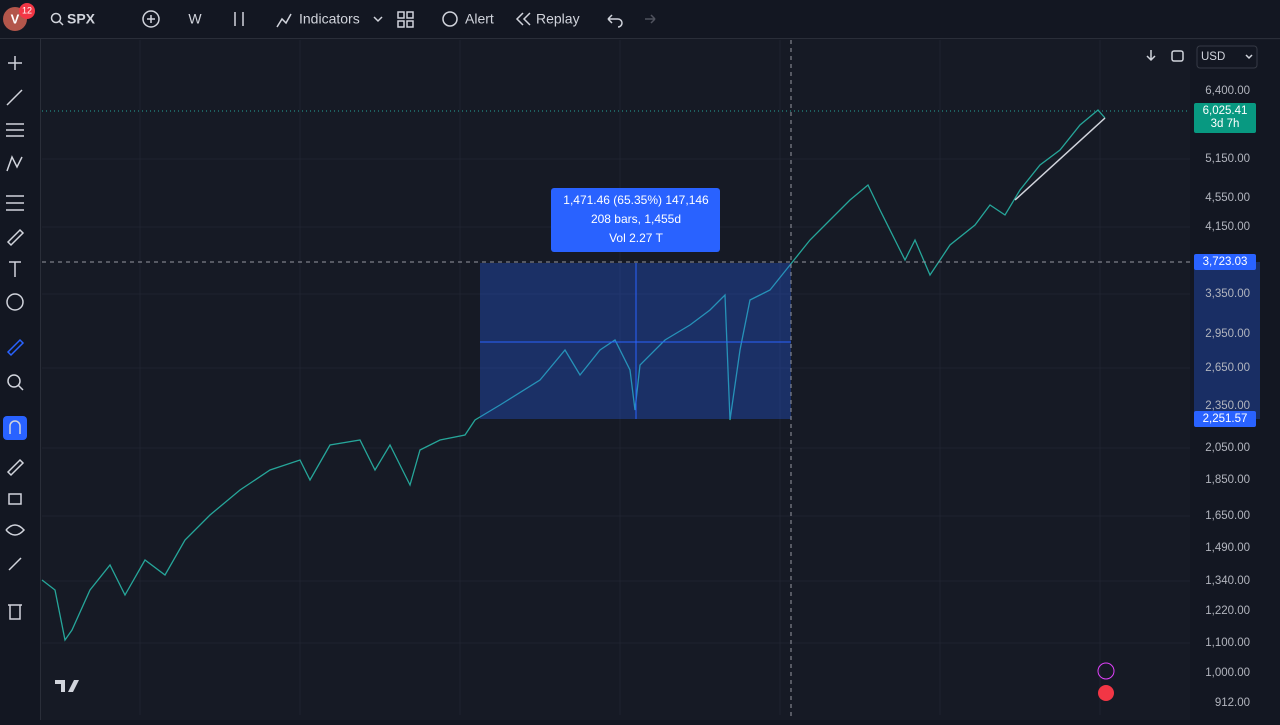  Describe the element at coordinates (1227, 548) in the screenshot. I see `price-label: 1,490.00` at that location.